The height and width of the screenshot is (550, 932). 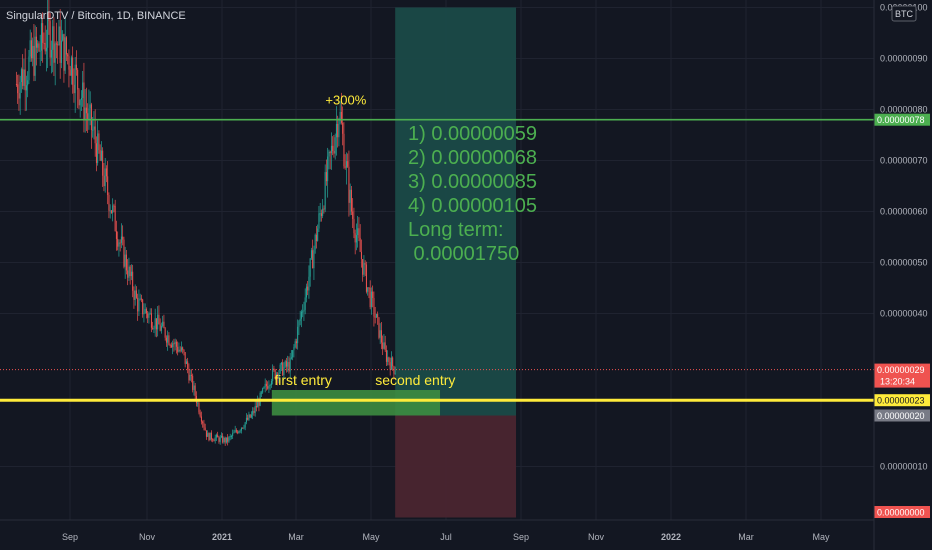 I want to click on price-tick-label: 0.00000060, so click(x=904, y=212).